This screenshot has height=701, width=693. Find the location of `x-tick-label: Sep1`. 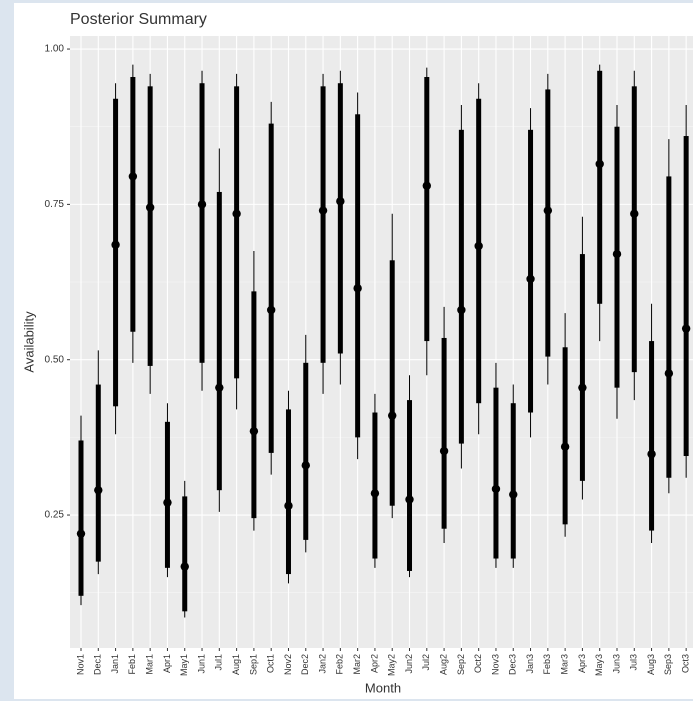

x-tick-label: Sep1 is located at coordinates (253, 664).